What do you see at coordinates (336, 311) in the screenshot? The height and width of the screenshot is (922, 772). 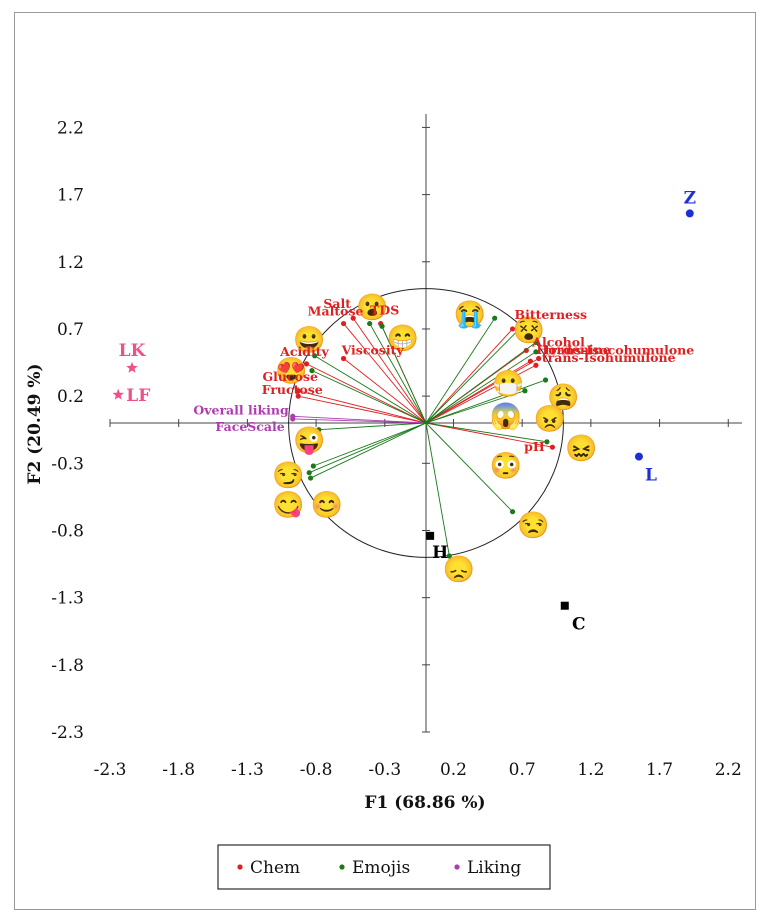 I see `variable-label-maltose: Maltose` at bounding box center [336, 311].